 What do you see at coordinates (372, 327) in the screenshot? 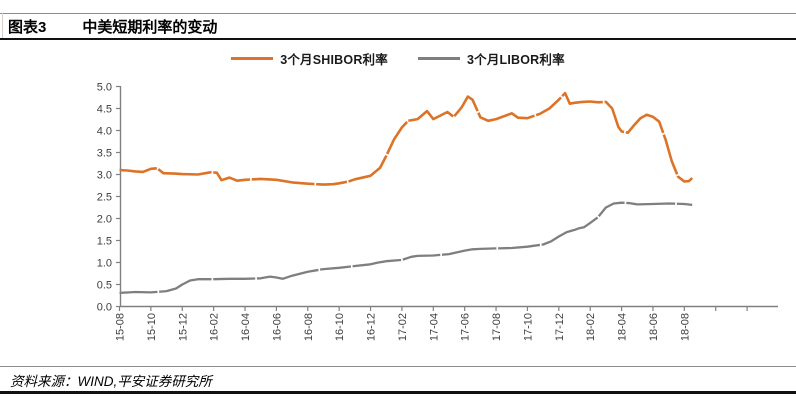
I see `x-tick-label: 16-12` at bounding box center [372, 327].